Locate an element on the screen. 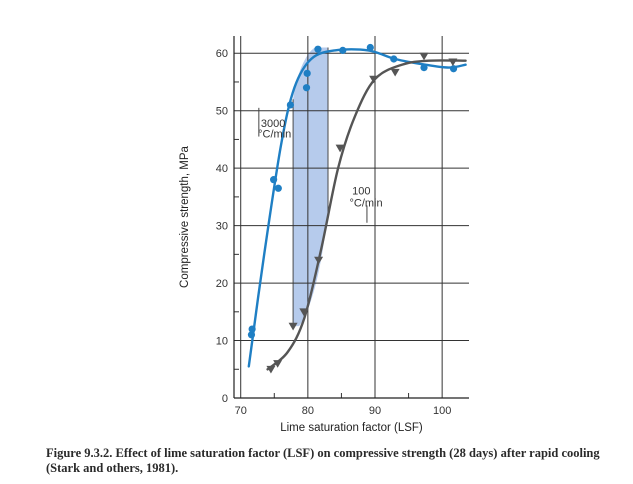  y-tick-label: 0 is located at coordinates (225, 399).